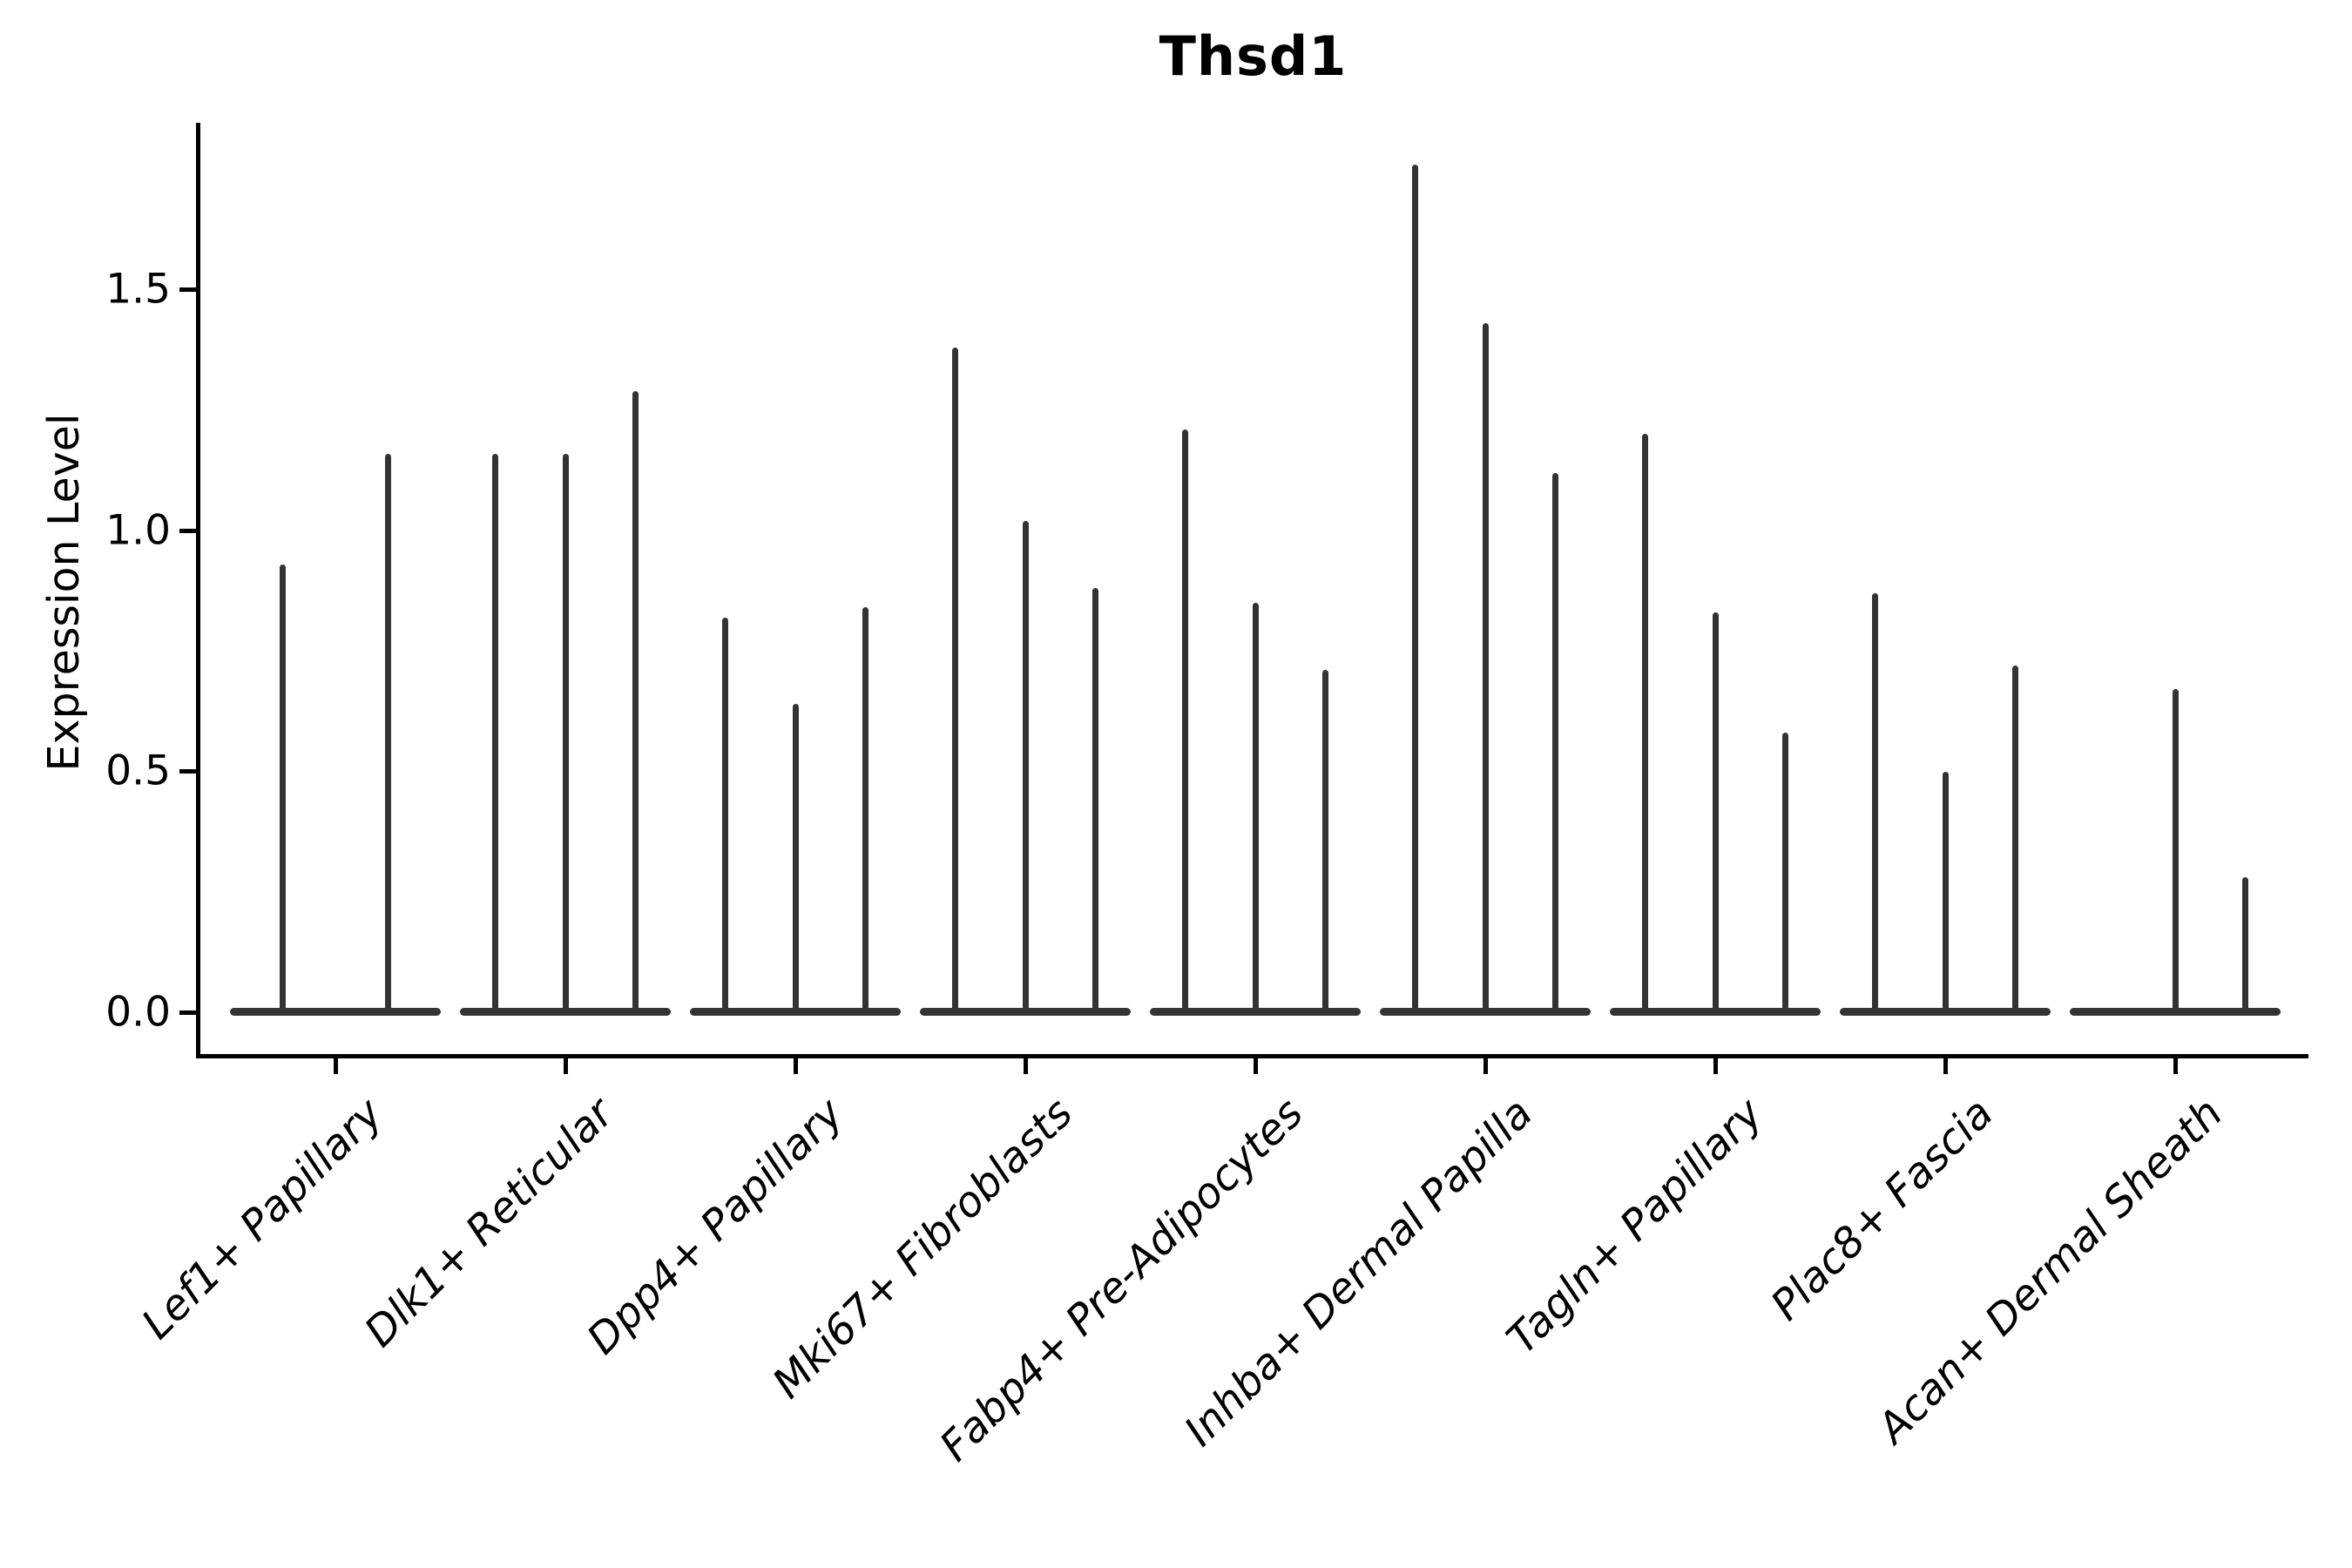 Image resolution: width=2352 pixels, height=1568 pixels. I want to click on y-tick-label: 0.5, so click(138, 771).